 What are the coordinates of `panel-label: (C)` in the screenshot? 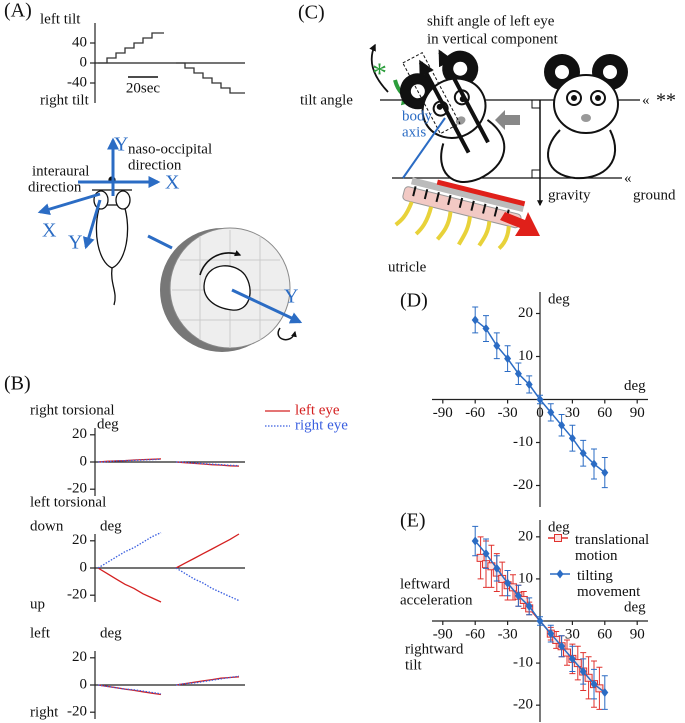 It's located at (311, 13).